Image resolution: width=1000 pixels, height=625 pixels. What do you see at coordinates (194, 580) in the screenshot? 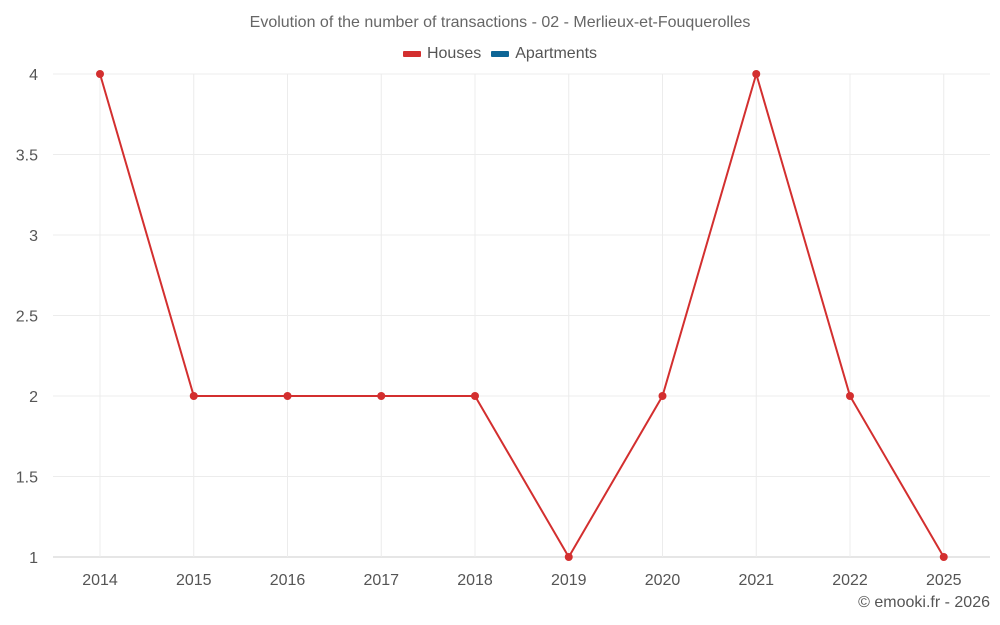
I see `x-tick-label: 2015` at bounding box center [194, 580].